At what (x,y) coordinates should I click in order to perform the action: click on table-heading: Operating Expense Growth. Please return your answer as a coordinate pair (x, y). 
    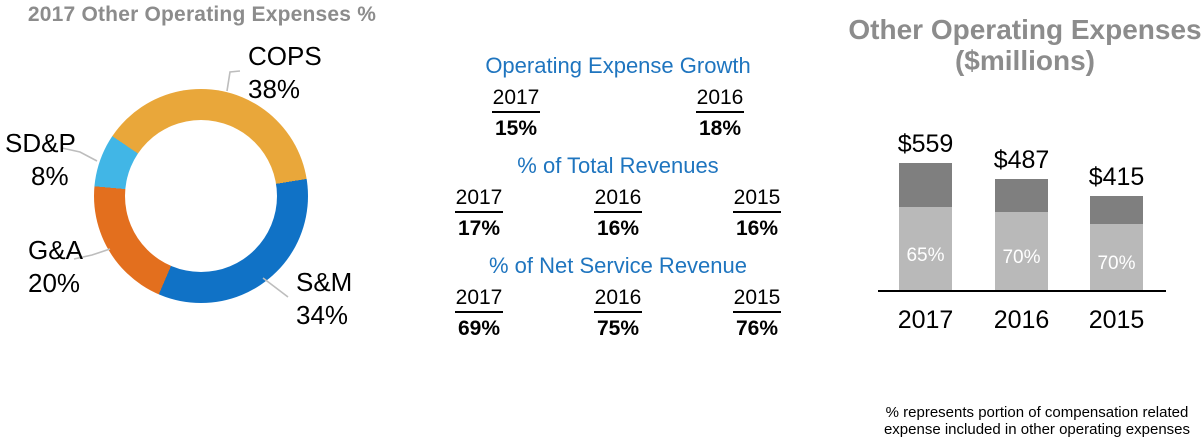
    Looking at the image, I should click on (618, 65).